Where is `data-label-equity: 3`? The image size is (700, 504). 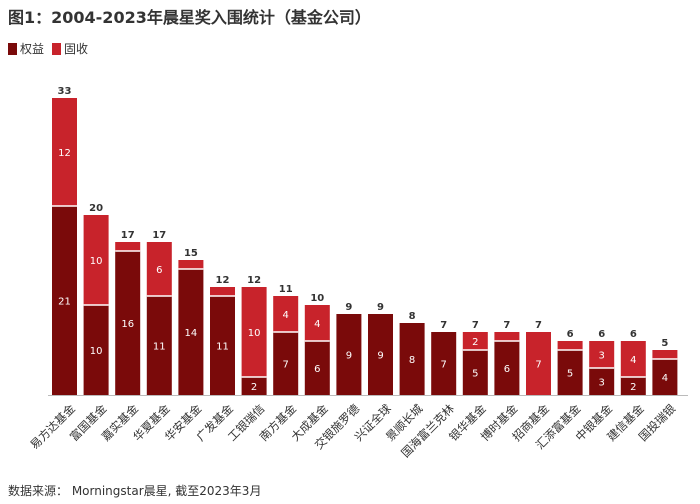 data-label-equity: 3 is located at coordinates (602, 383).